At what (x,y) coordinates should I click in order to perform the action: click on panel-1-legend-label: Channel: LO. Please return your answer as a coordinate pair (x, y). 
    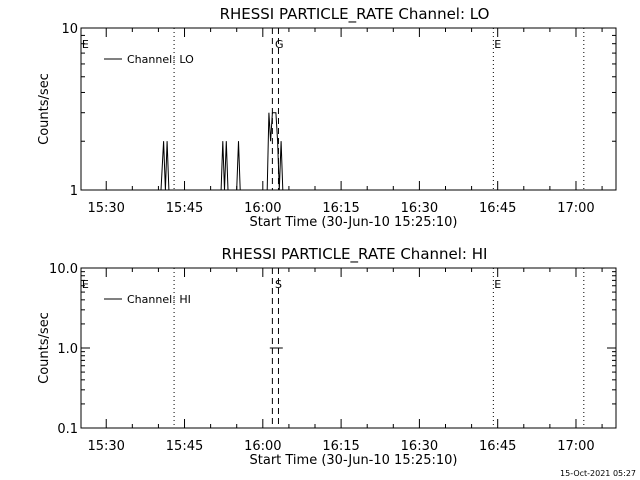
    Looking at the image, I should click on (160, 59).